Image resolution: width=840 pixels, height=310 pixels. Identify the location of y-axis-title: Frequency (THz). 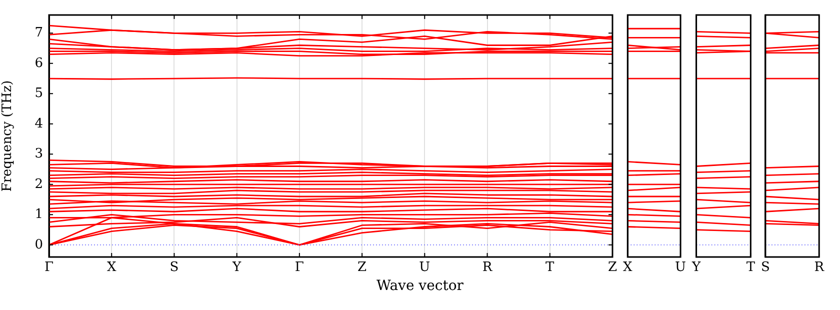
(8, 136).